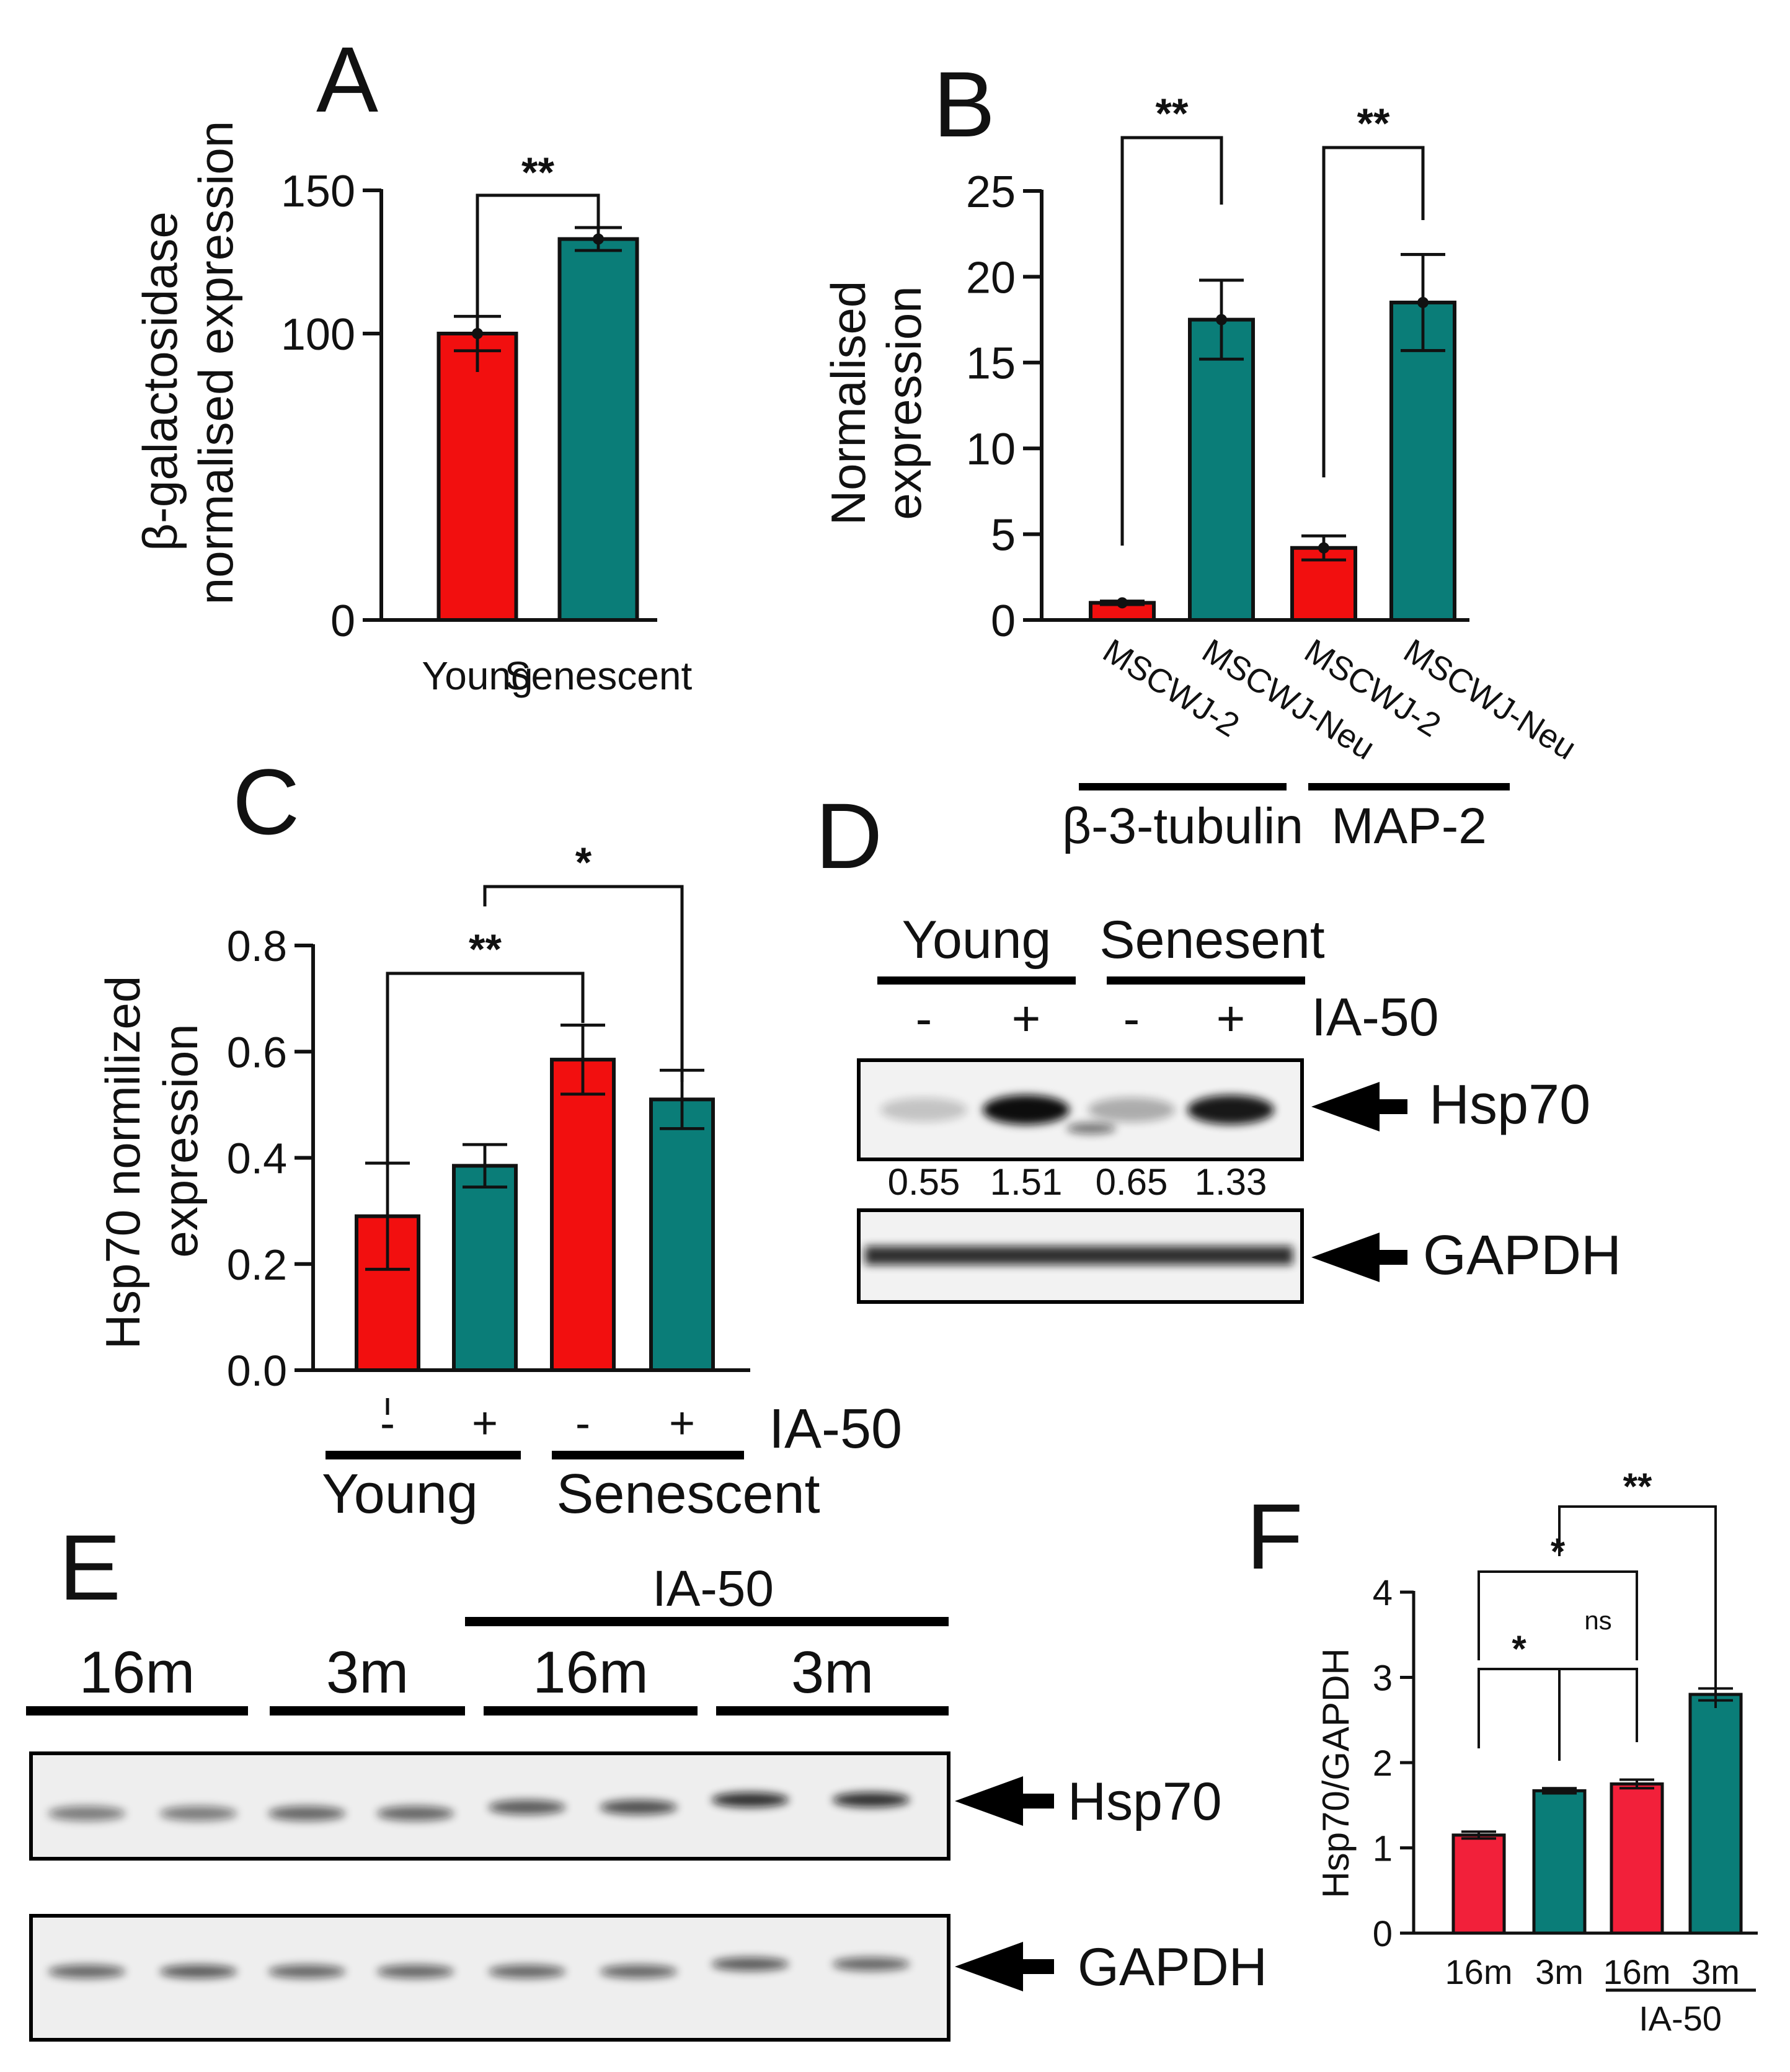 This screenshot has width=1790, height=2072. Describe the element at coordinates (1336, 1773) in the screenshot. I see `f-y-label: Hsp70/GAPDH` at that location.